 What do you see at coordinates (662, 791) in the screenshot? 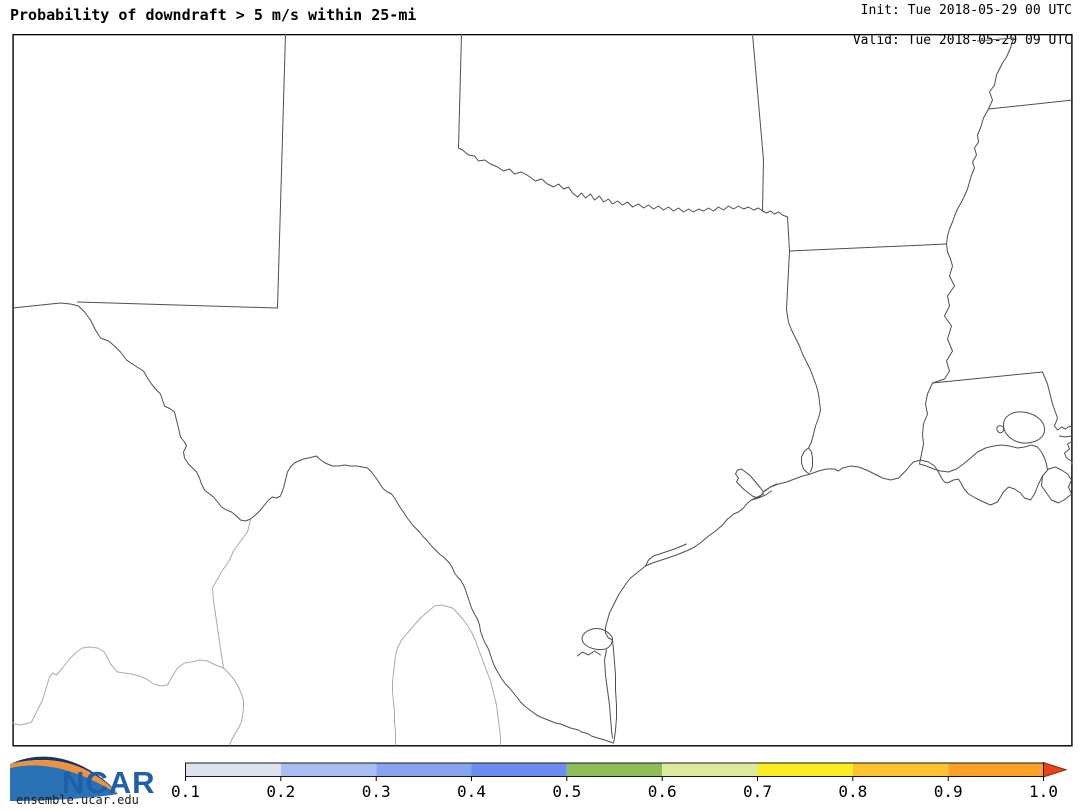
I see `tick-label: 0.6` at bounding box center [662, 791].